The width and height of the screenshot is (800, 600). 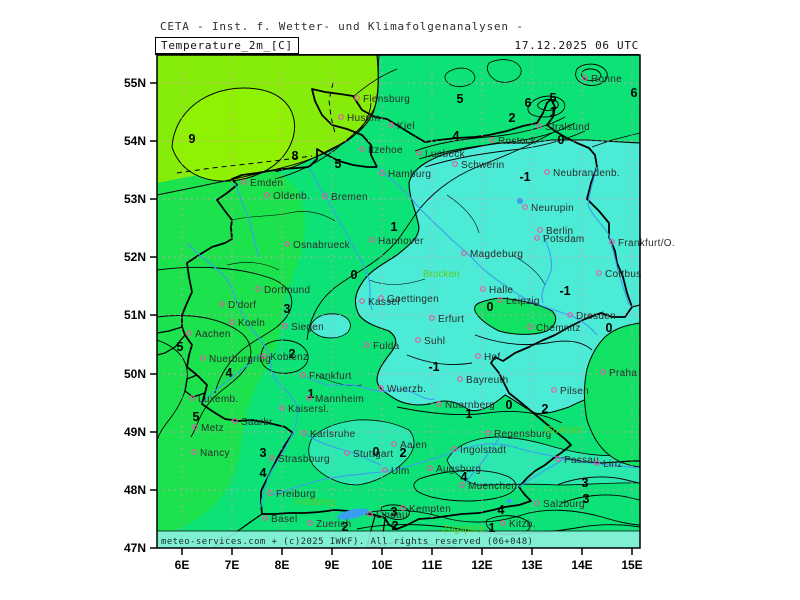 I want to click on lon-tick-label: 15E, so click(x=631, y=565).